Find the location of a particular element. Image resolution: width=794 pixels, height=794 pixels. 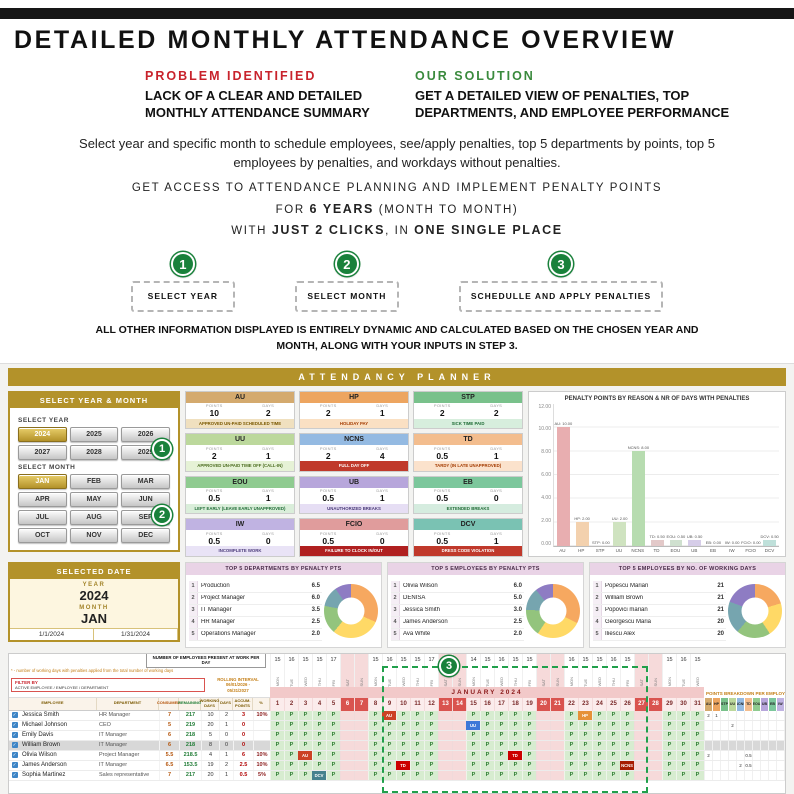

month-button-may: MAY is located at coordinates (94, 499).